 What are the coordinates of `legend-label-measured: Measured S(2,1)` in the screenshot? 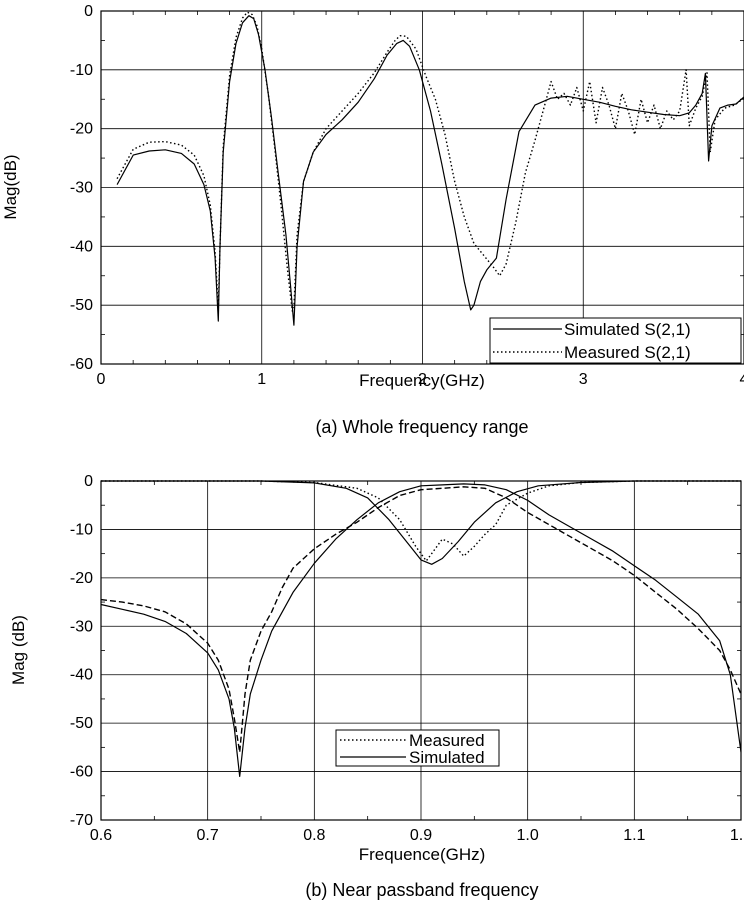 It's located at (627, 352).